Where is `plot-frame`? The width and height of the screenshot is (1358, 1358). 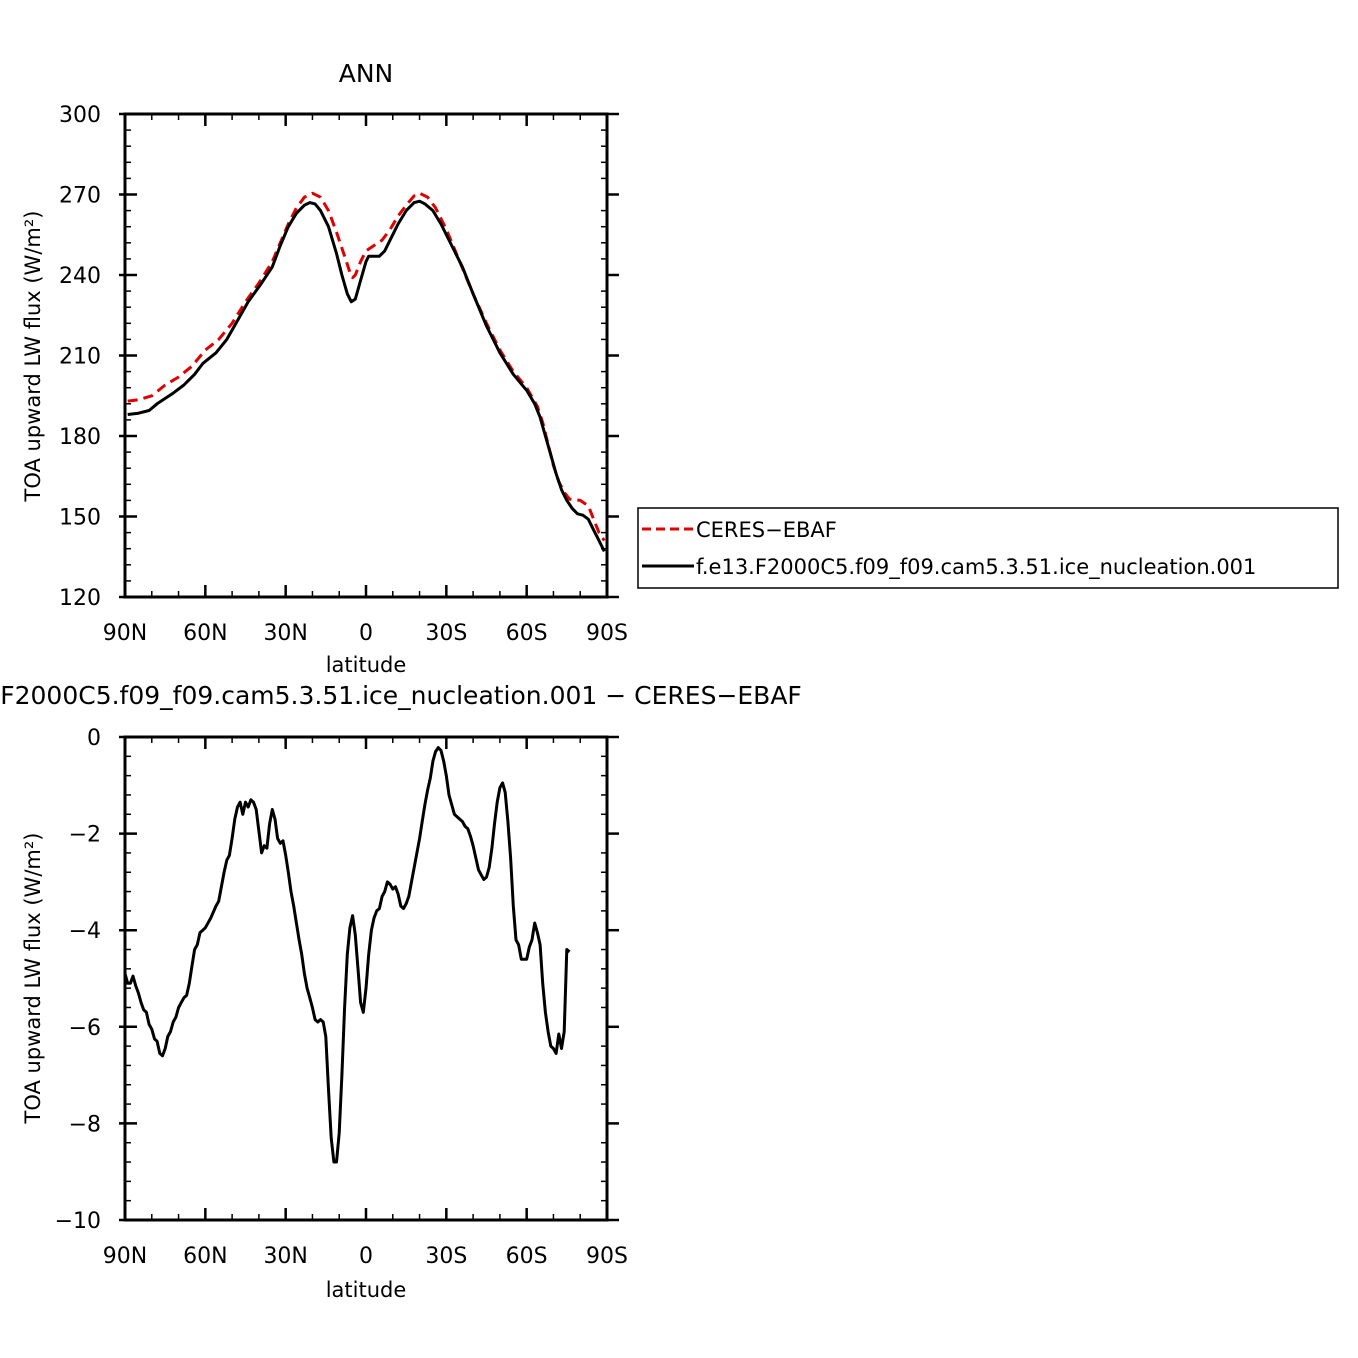
plot-frame is located at coordinates (366, 355).